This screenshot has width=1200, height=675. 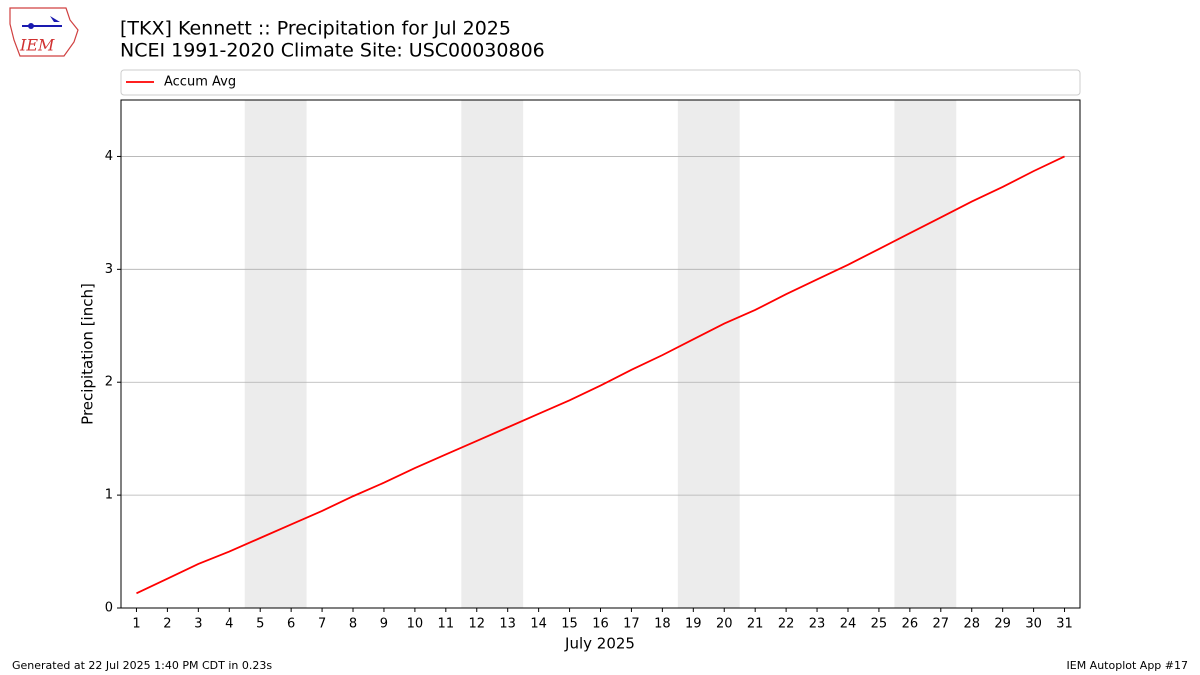 What do you see at coordinates (198, 624) in the screenshot?
I see `x-tick-label: 3` at bounding box center [198, 624].